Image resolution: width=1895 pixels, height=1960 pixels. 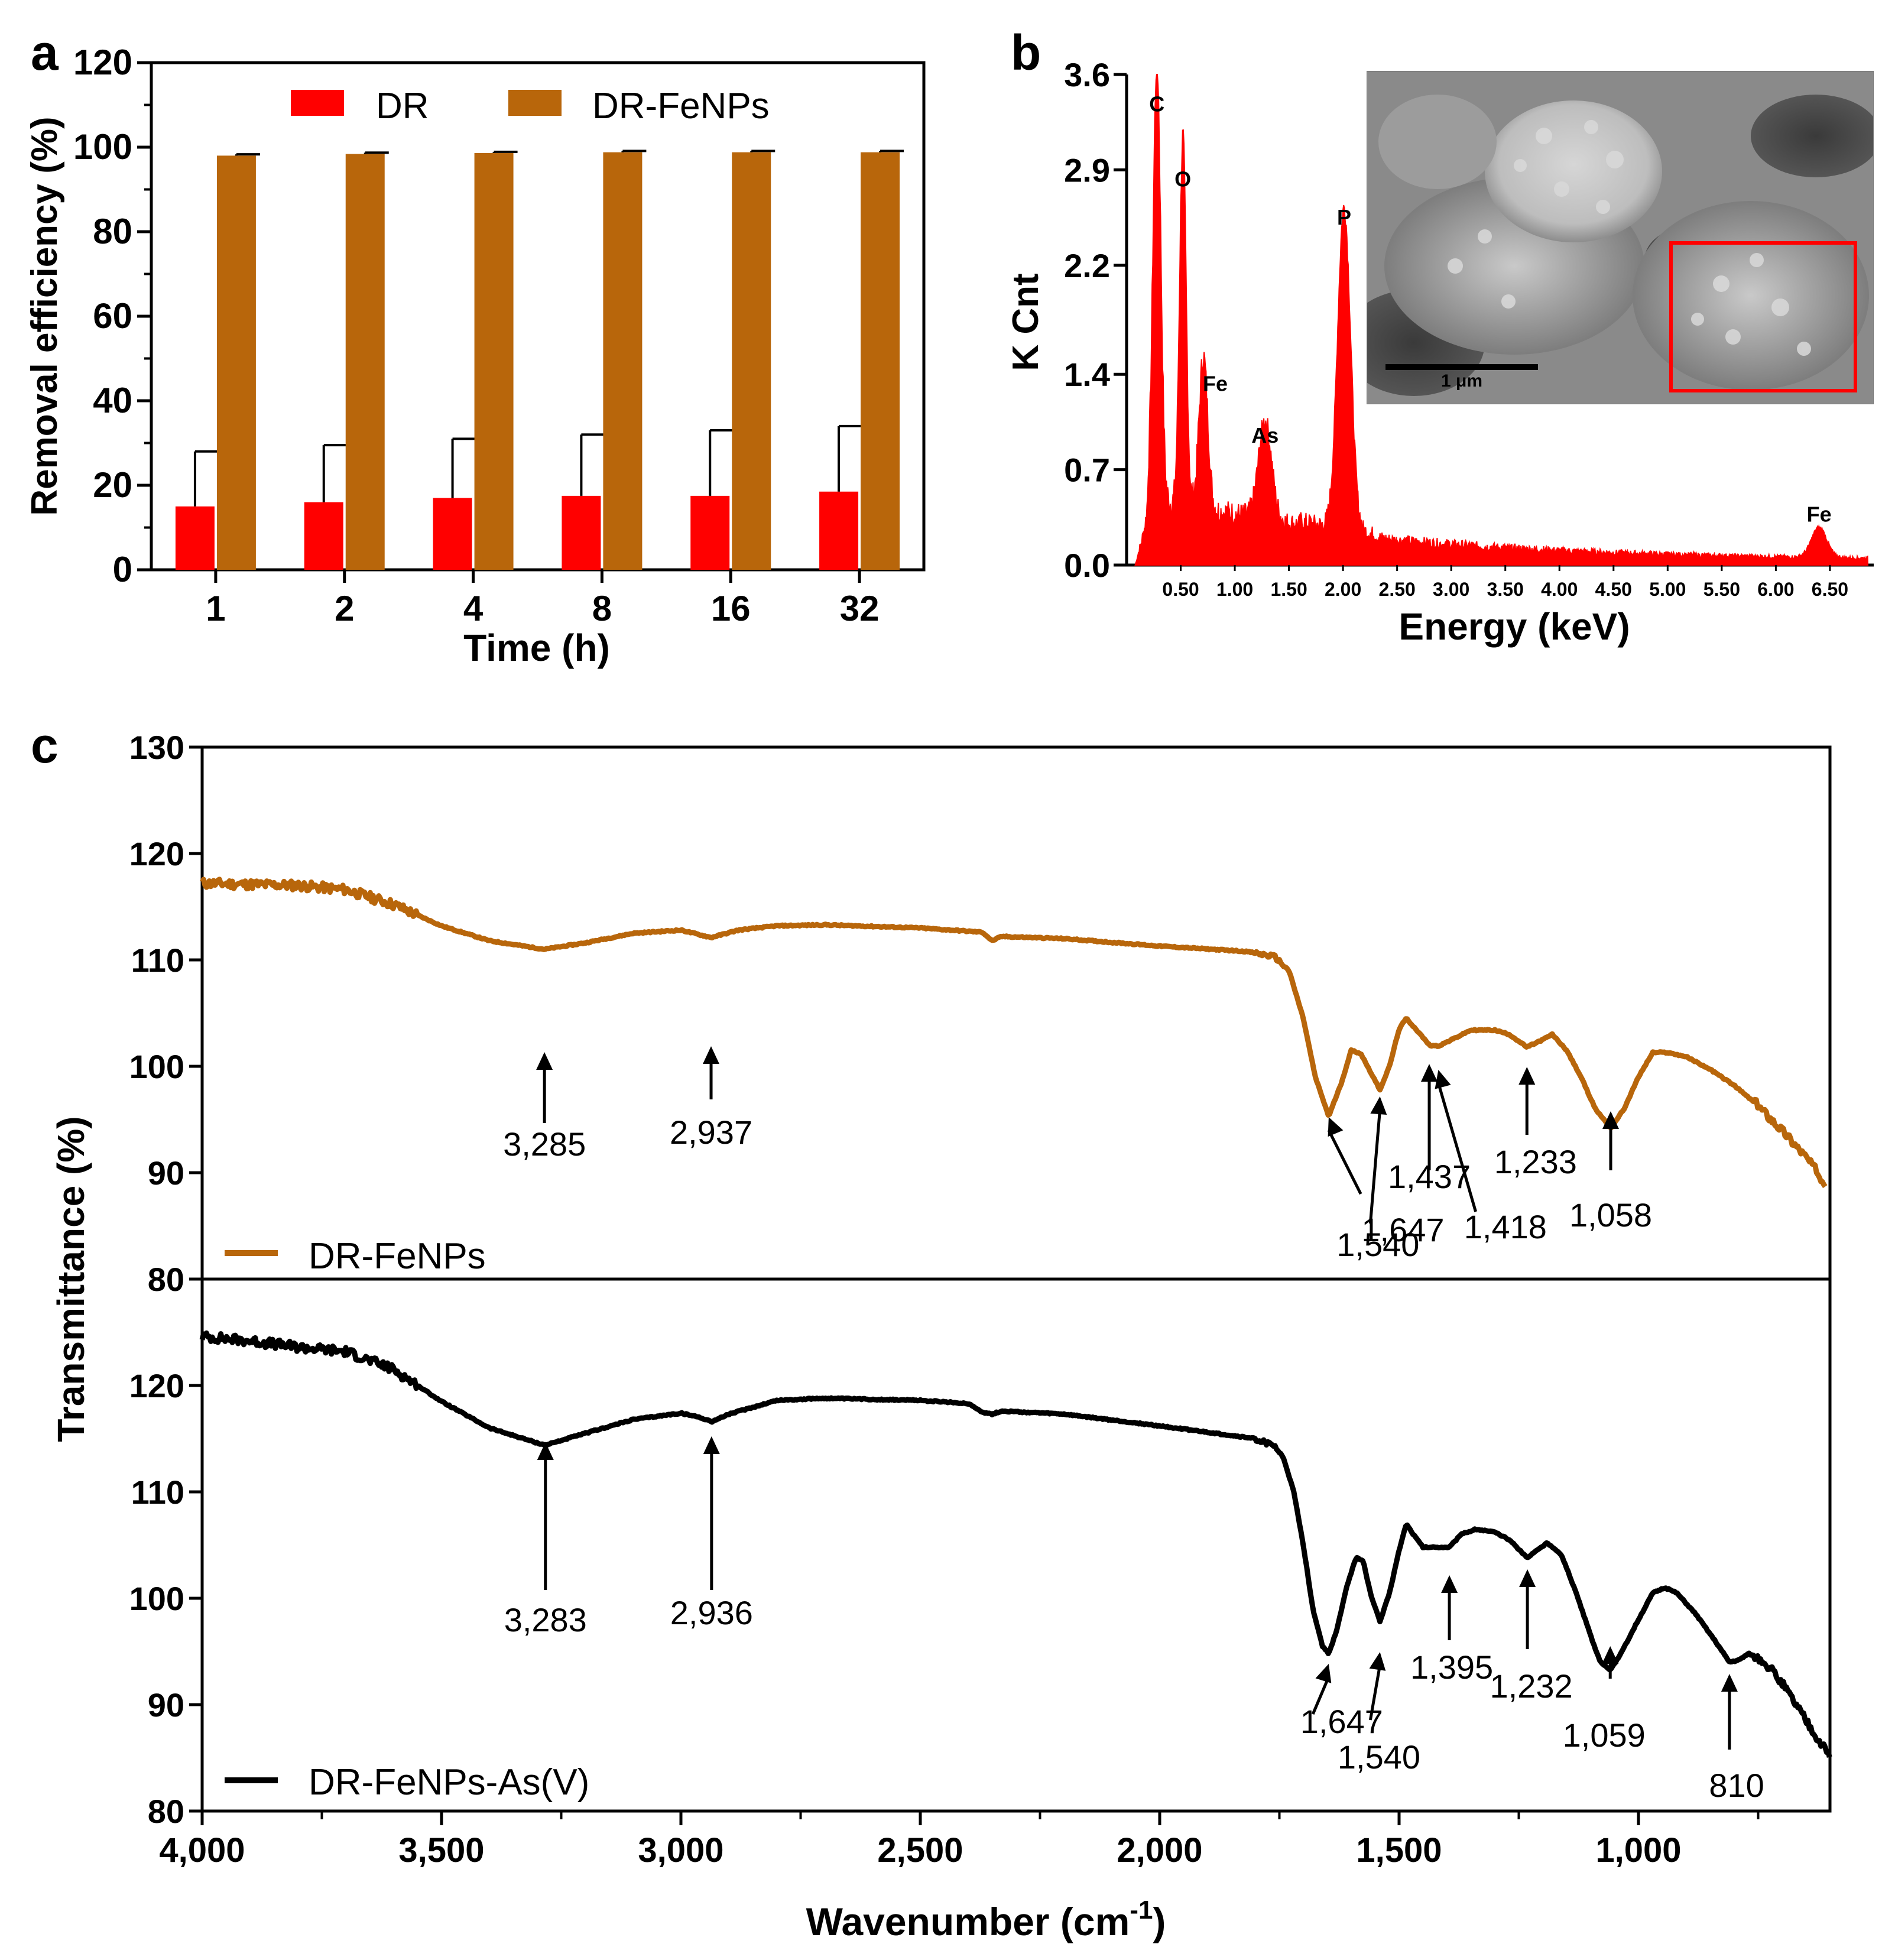 I want to click on legend-label-dr-fenps-as: DR-FeNPs-As(V), so click(x=449, y=1783).